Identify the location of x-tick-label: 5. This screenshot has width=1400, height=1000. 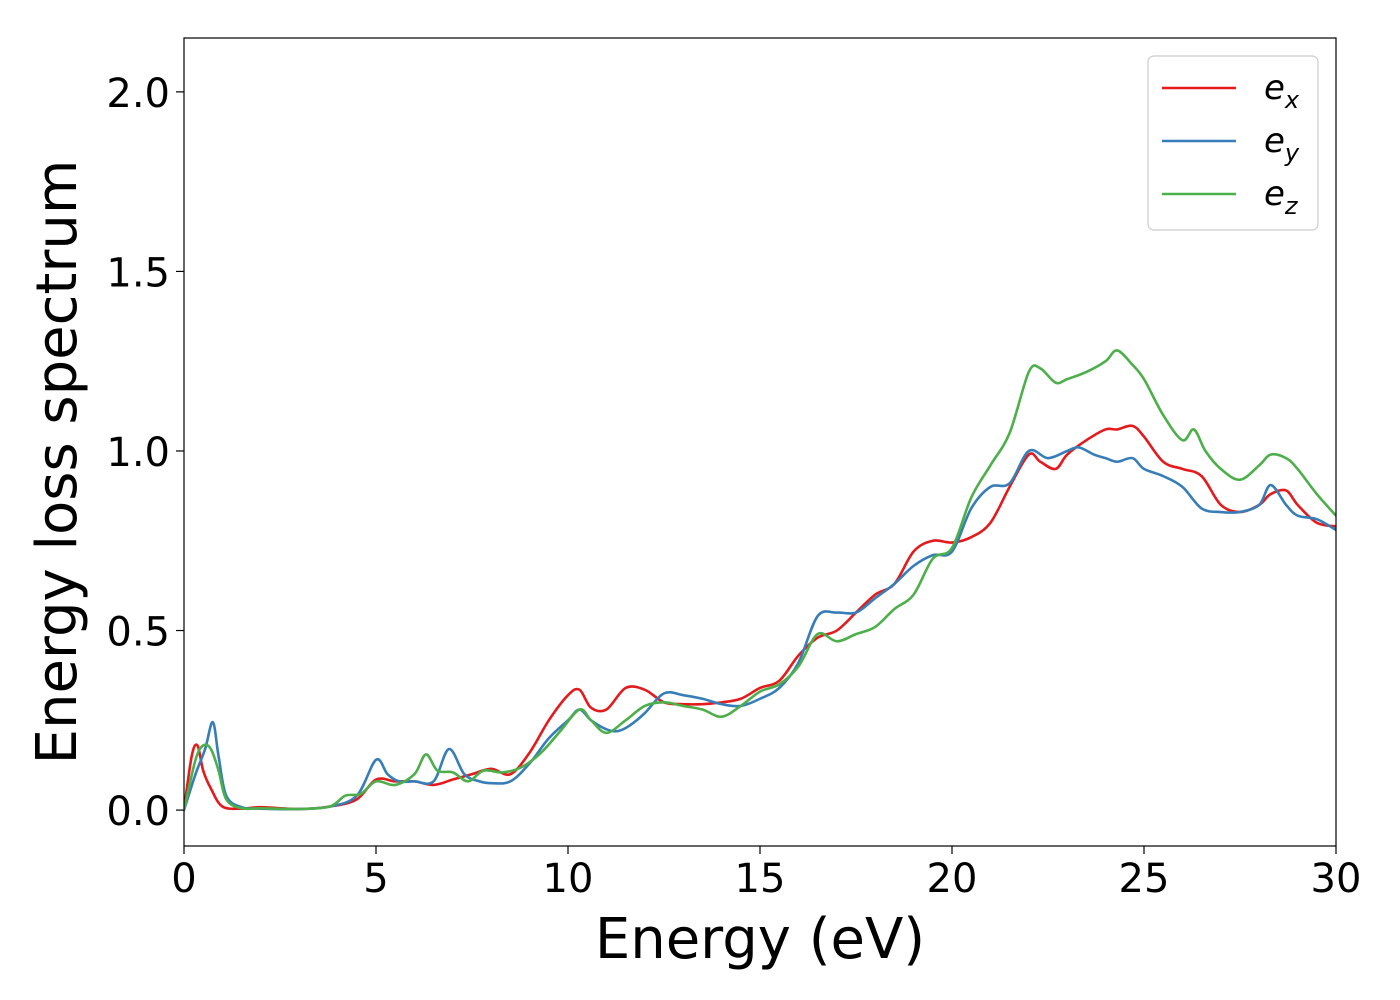
(375, 879).